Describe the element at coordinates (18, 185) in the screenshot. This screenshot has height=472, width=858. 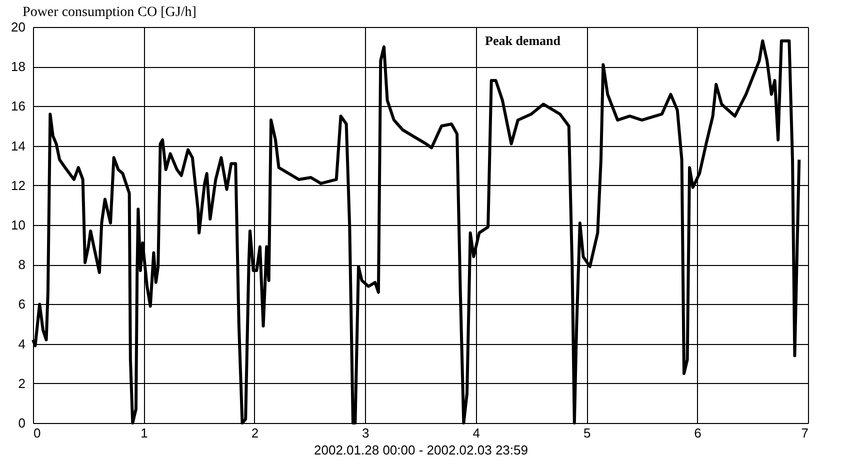
I see `y-tick-label: 12` at that location.